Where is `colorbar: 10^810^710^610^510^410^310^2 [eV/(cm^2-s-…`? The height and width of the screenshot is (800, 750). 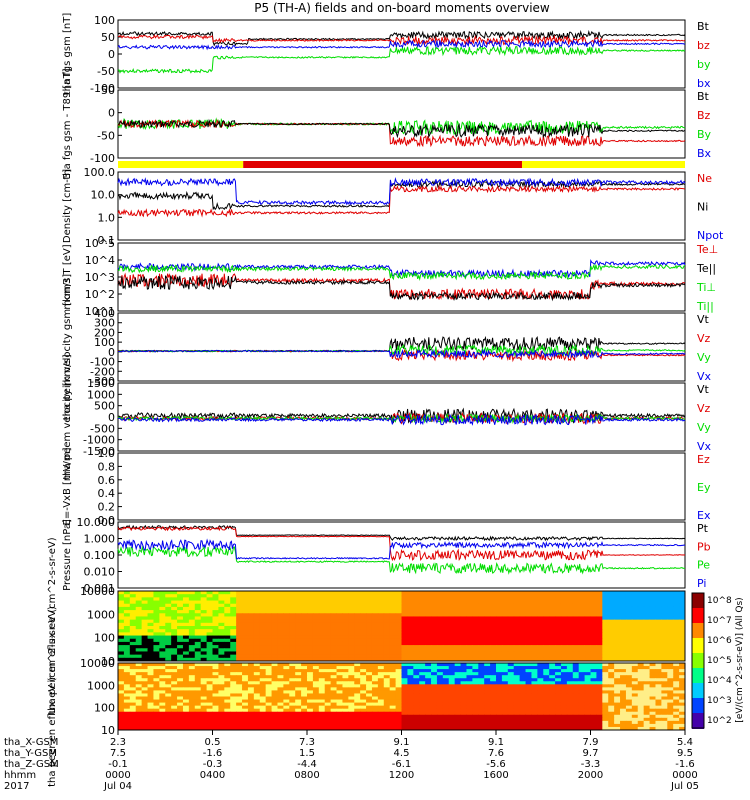 colorbar: 10^810^710^610^510^410^310^2 [eV/(cm^2-s-… is located at coordinates (718, 660).